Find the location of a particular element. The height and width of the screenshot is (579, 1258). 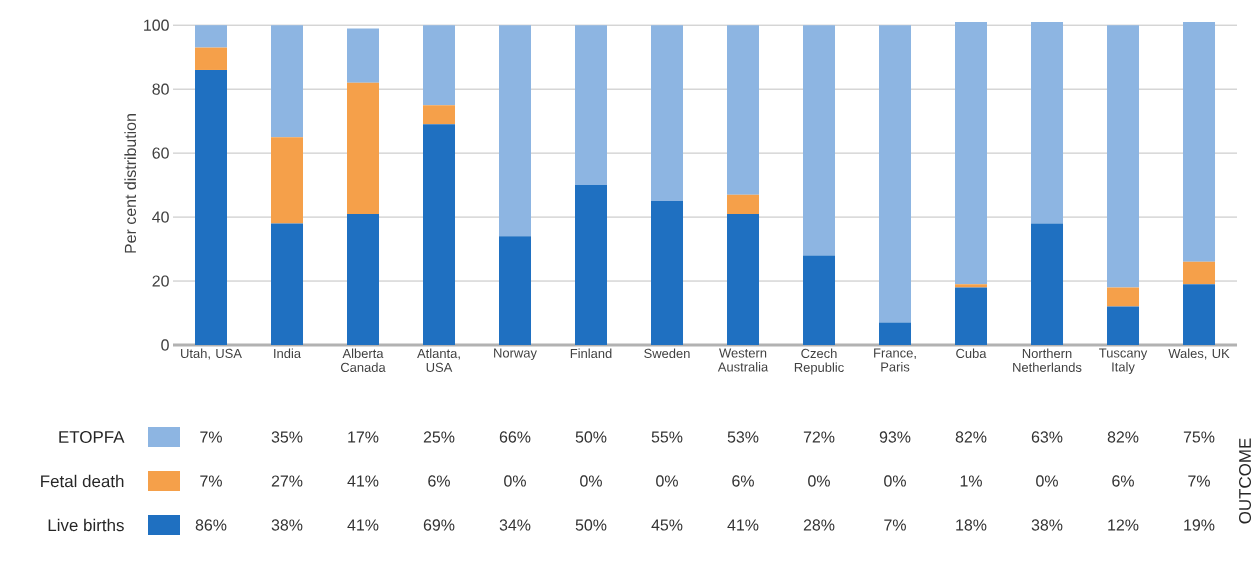

data-label: 69% is located at coordinates (439, 525).